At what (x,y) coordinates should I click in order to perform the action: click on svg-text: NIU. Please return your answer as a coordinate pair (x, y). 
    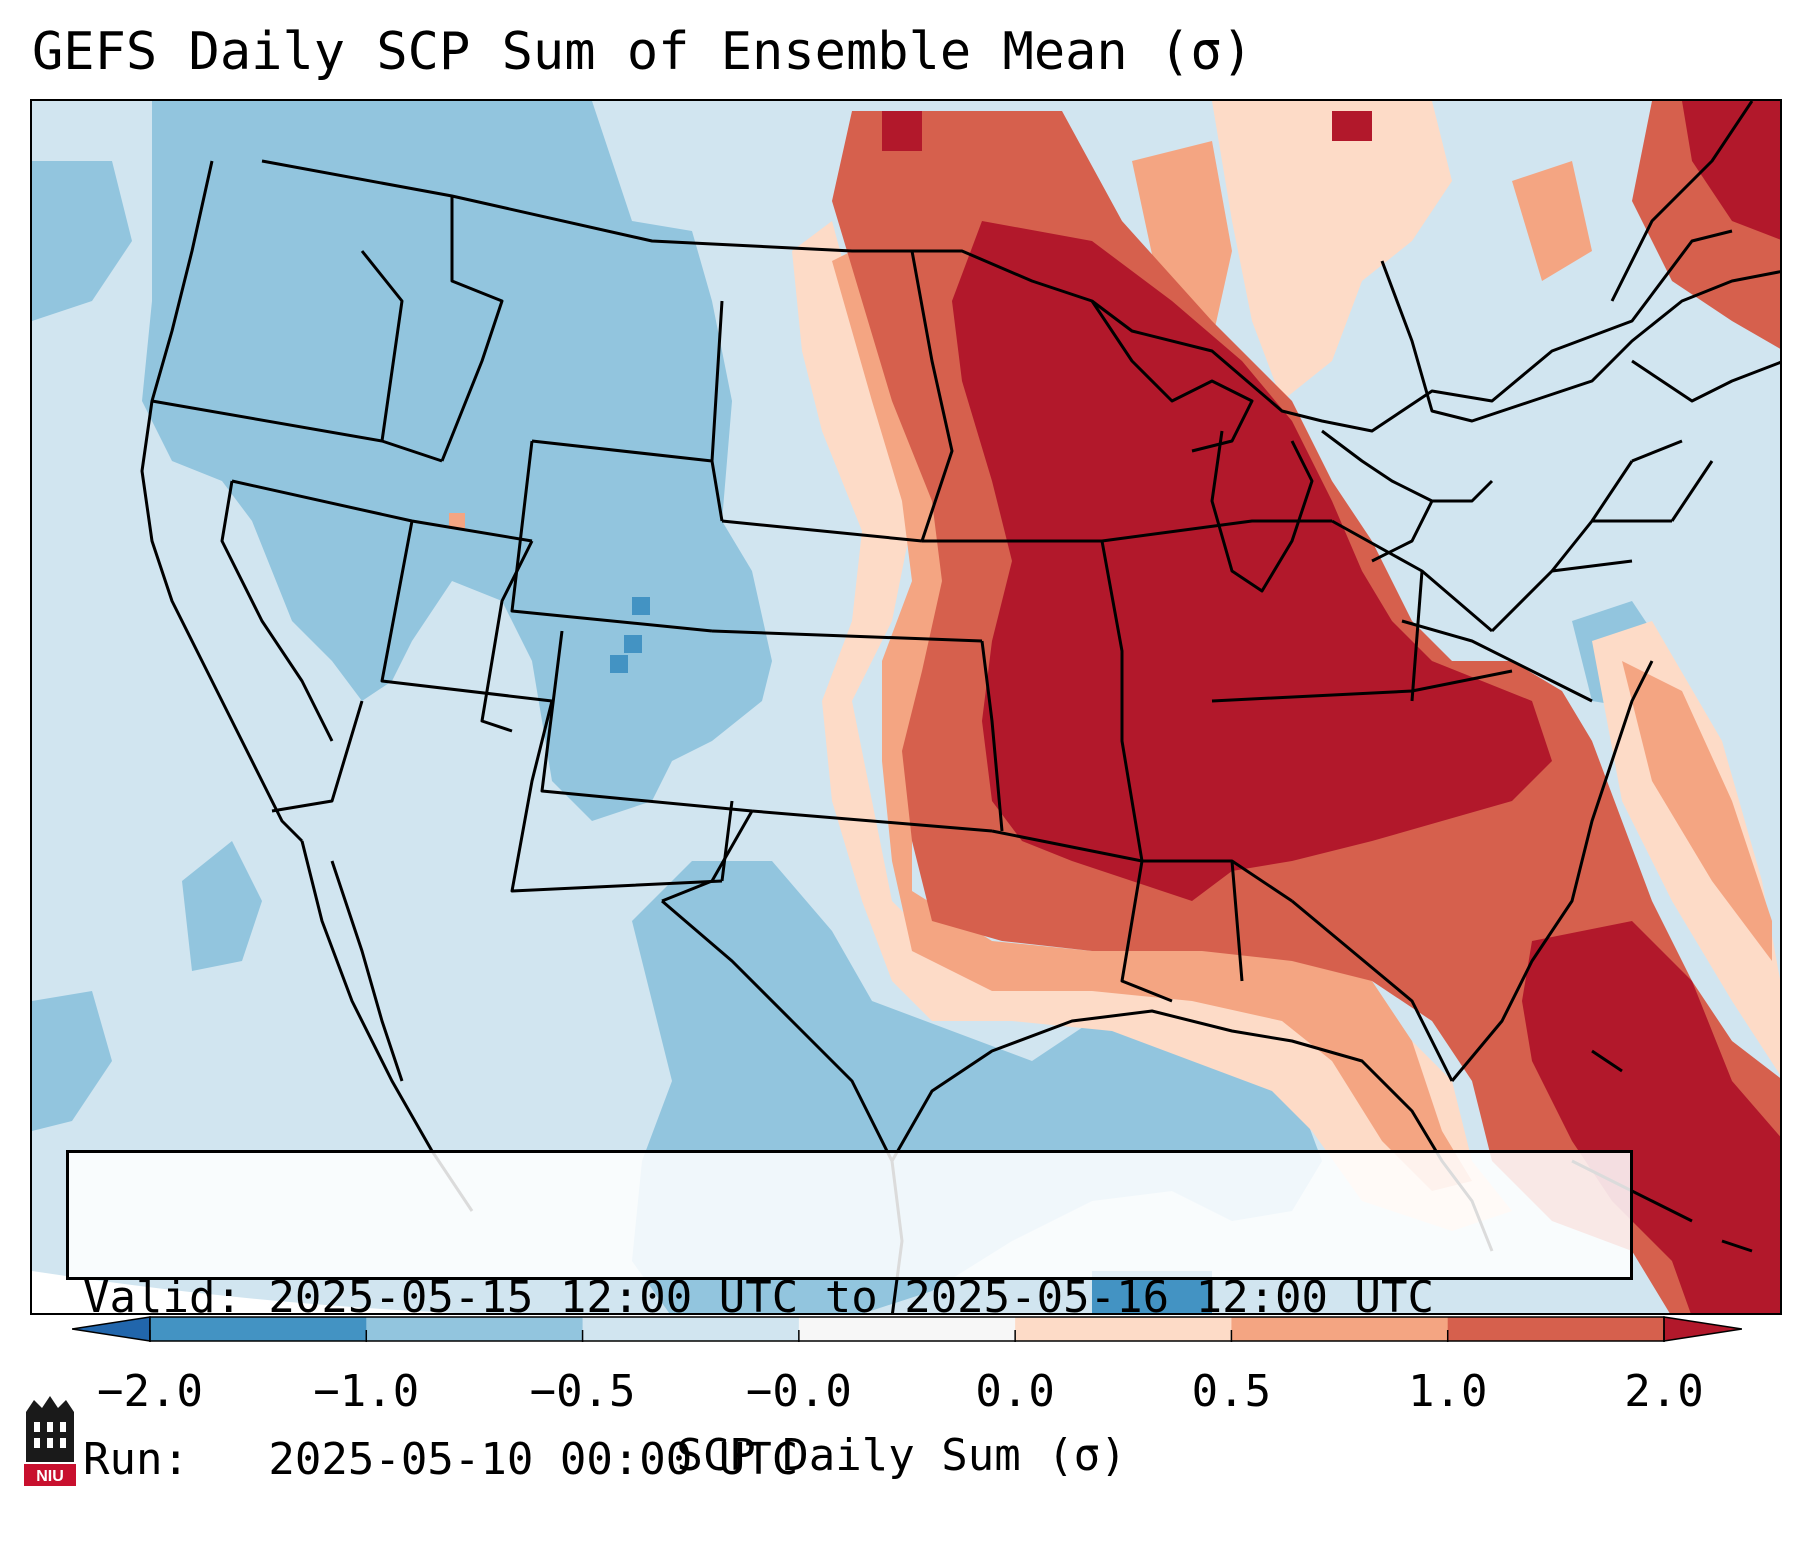
    Looking at the image, I should click on (50, 1476).